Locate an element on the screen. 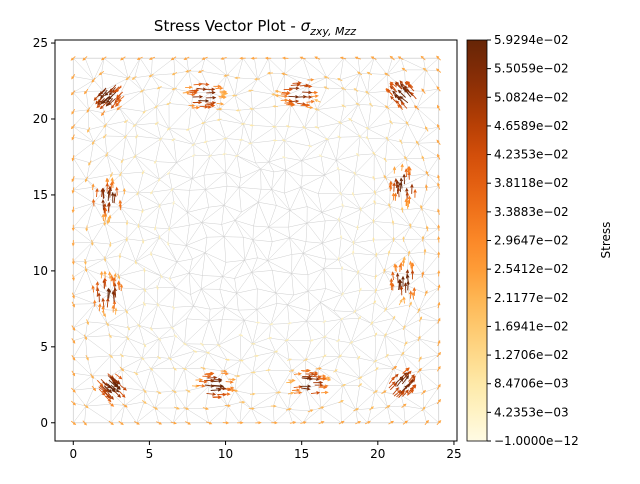 The height and width of the screenshot is (484, 640). colorbar-tick-label: 4.2353e−02 is located at coordinates (531, 155).